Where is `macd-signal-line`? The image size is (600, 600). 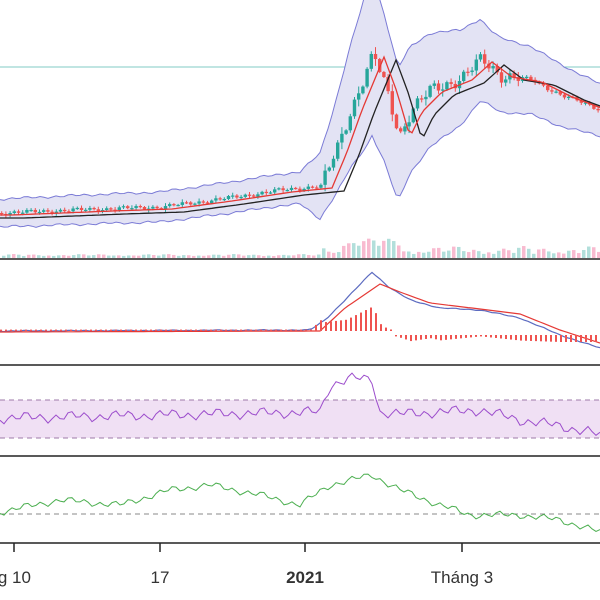
macd-signal-line is located at coordinates (300, 313).